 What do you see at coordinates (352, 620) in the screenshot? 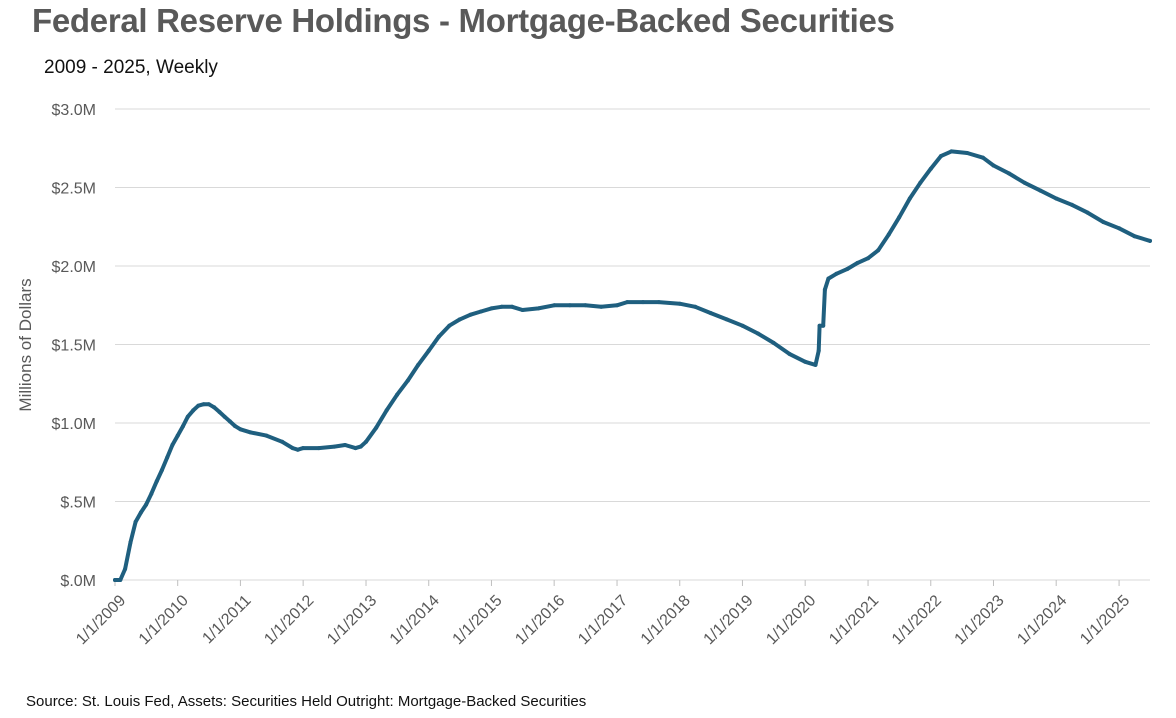
I see `x-tick-label: 1/1/2013` at bounding box center [352, 620].